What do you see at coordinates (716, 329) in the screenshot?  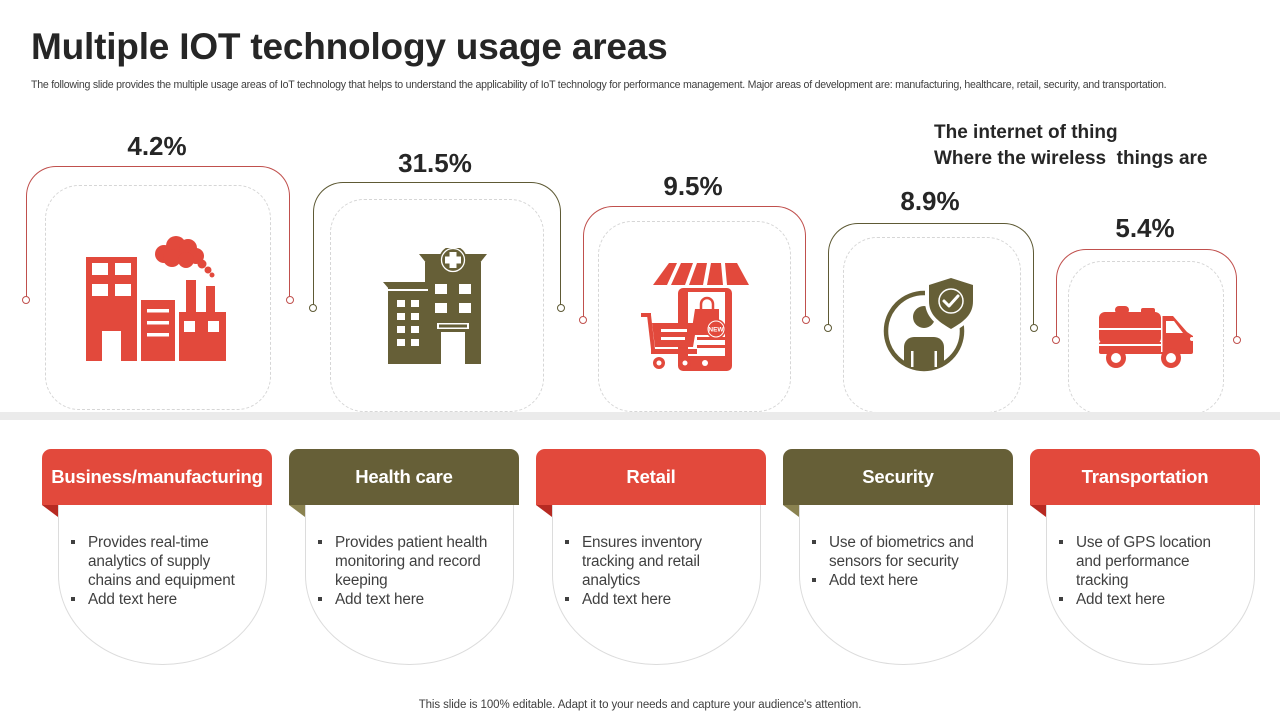 I see `new-badge-text: NEW` at bounding box center [716, 329].